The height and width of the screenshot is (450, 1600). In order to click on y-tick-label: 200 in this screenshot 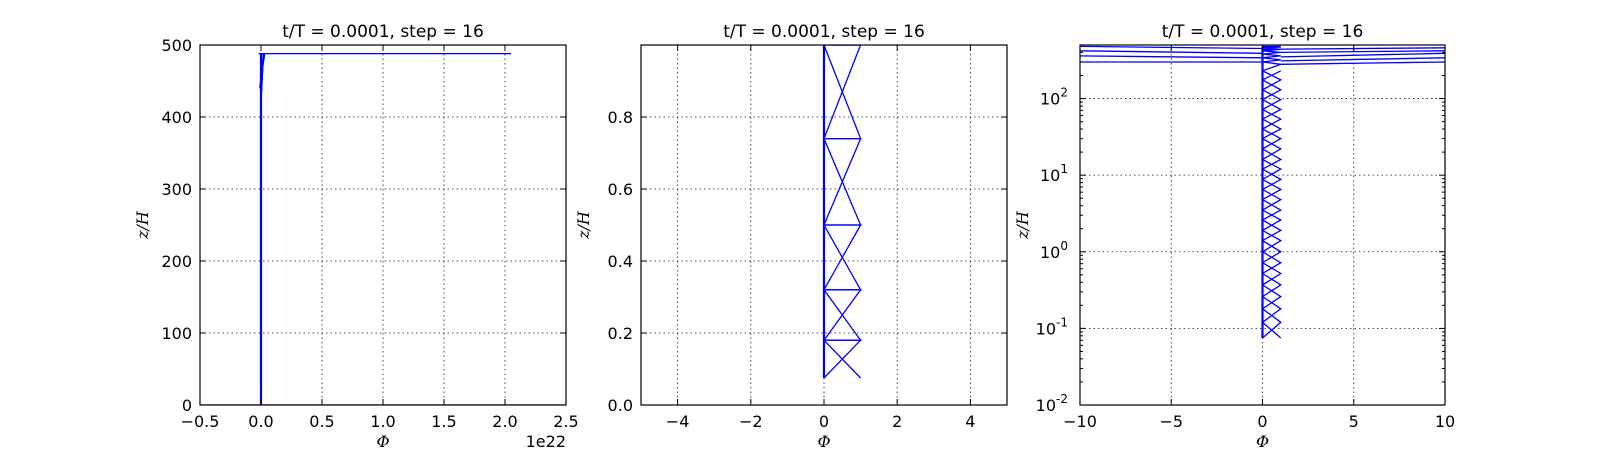, I will do `click(176, 261)`.